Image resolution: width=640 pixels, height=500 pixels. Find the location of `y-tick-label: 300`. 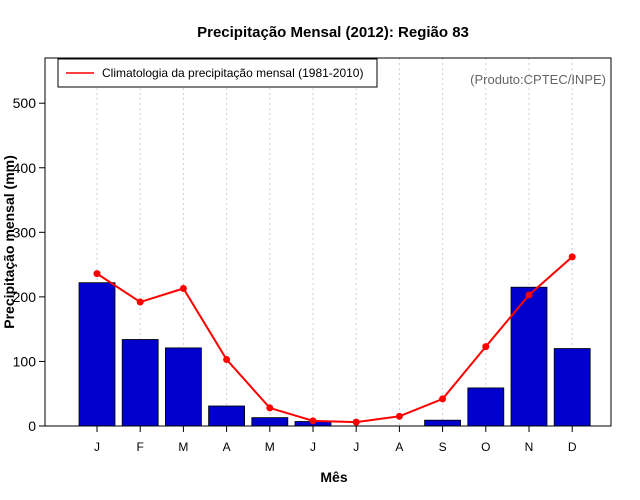

y-tick-label: 300 is located at coordinates (25, 232).